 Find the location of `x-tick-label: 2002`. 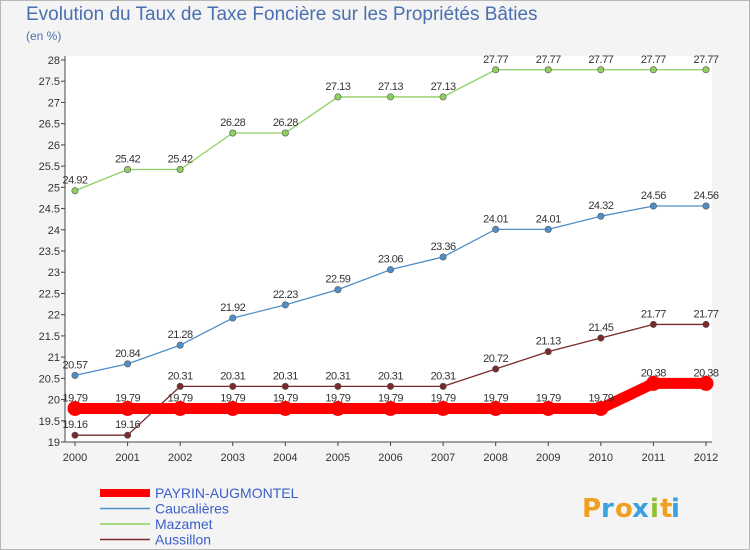

x-tick-label: 2002 is located at coordinates (180, 458).